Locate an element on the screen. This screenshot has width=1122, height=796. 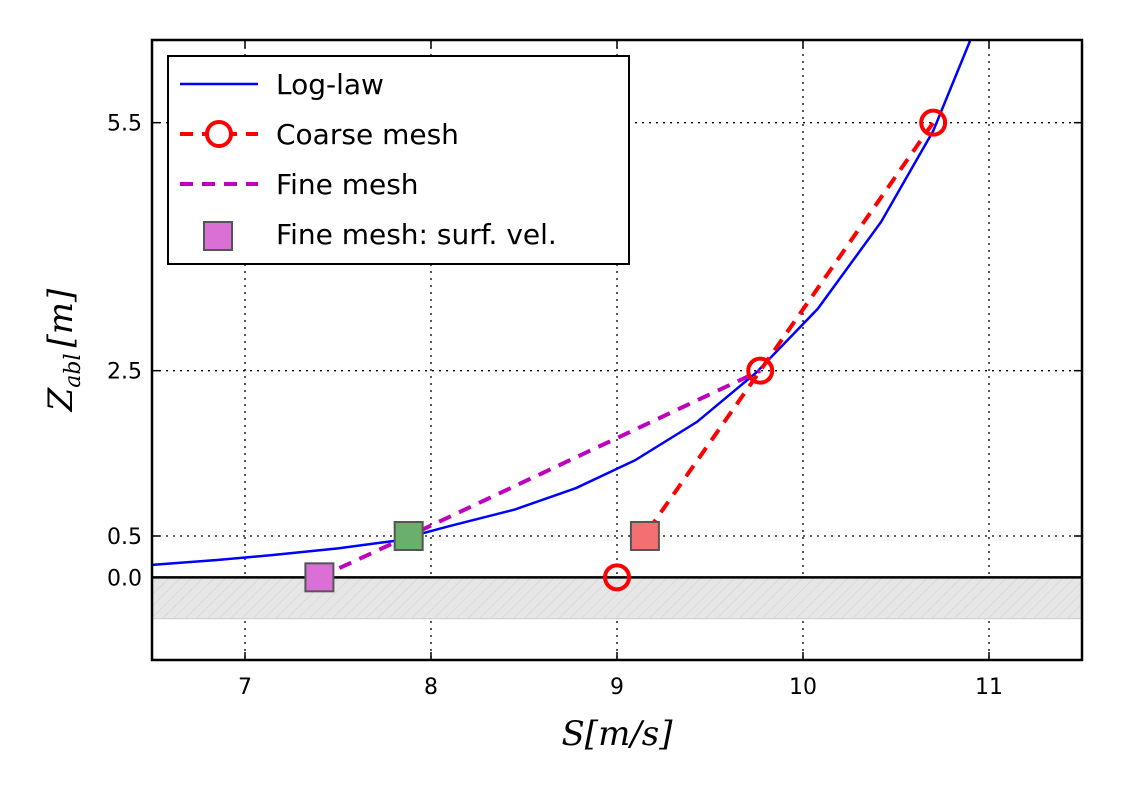
y-axis-title-sub: abl is located at coordinates (73, 370).